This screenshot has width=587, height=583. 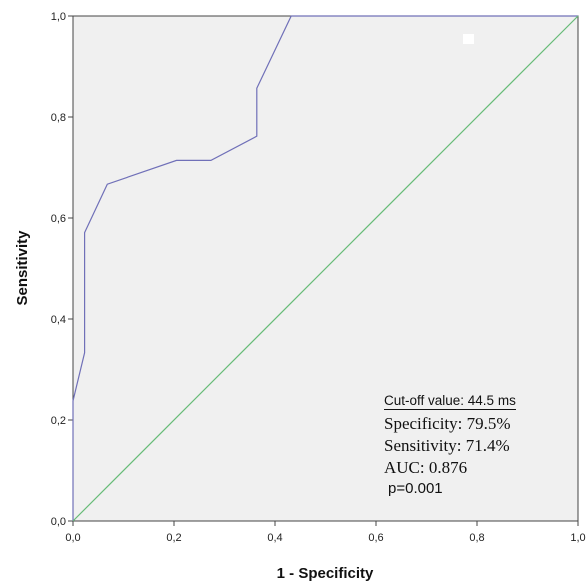 What do you see at coordinates (72, 538) in the screenshot?
I see `x-tick-label: 0,0` at bounding box center [72, 538].